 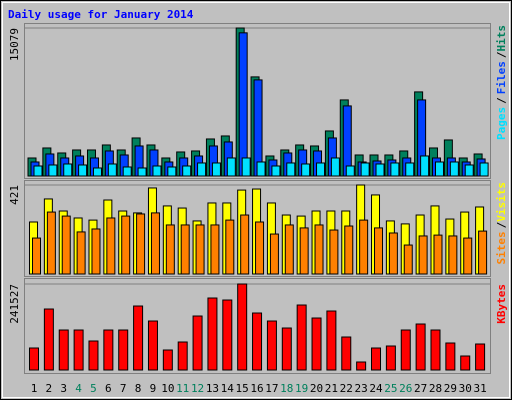 I want to click on legend-entry: Pages, so click(x=501, y=123).